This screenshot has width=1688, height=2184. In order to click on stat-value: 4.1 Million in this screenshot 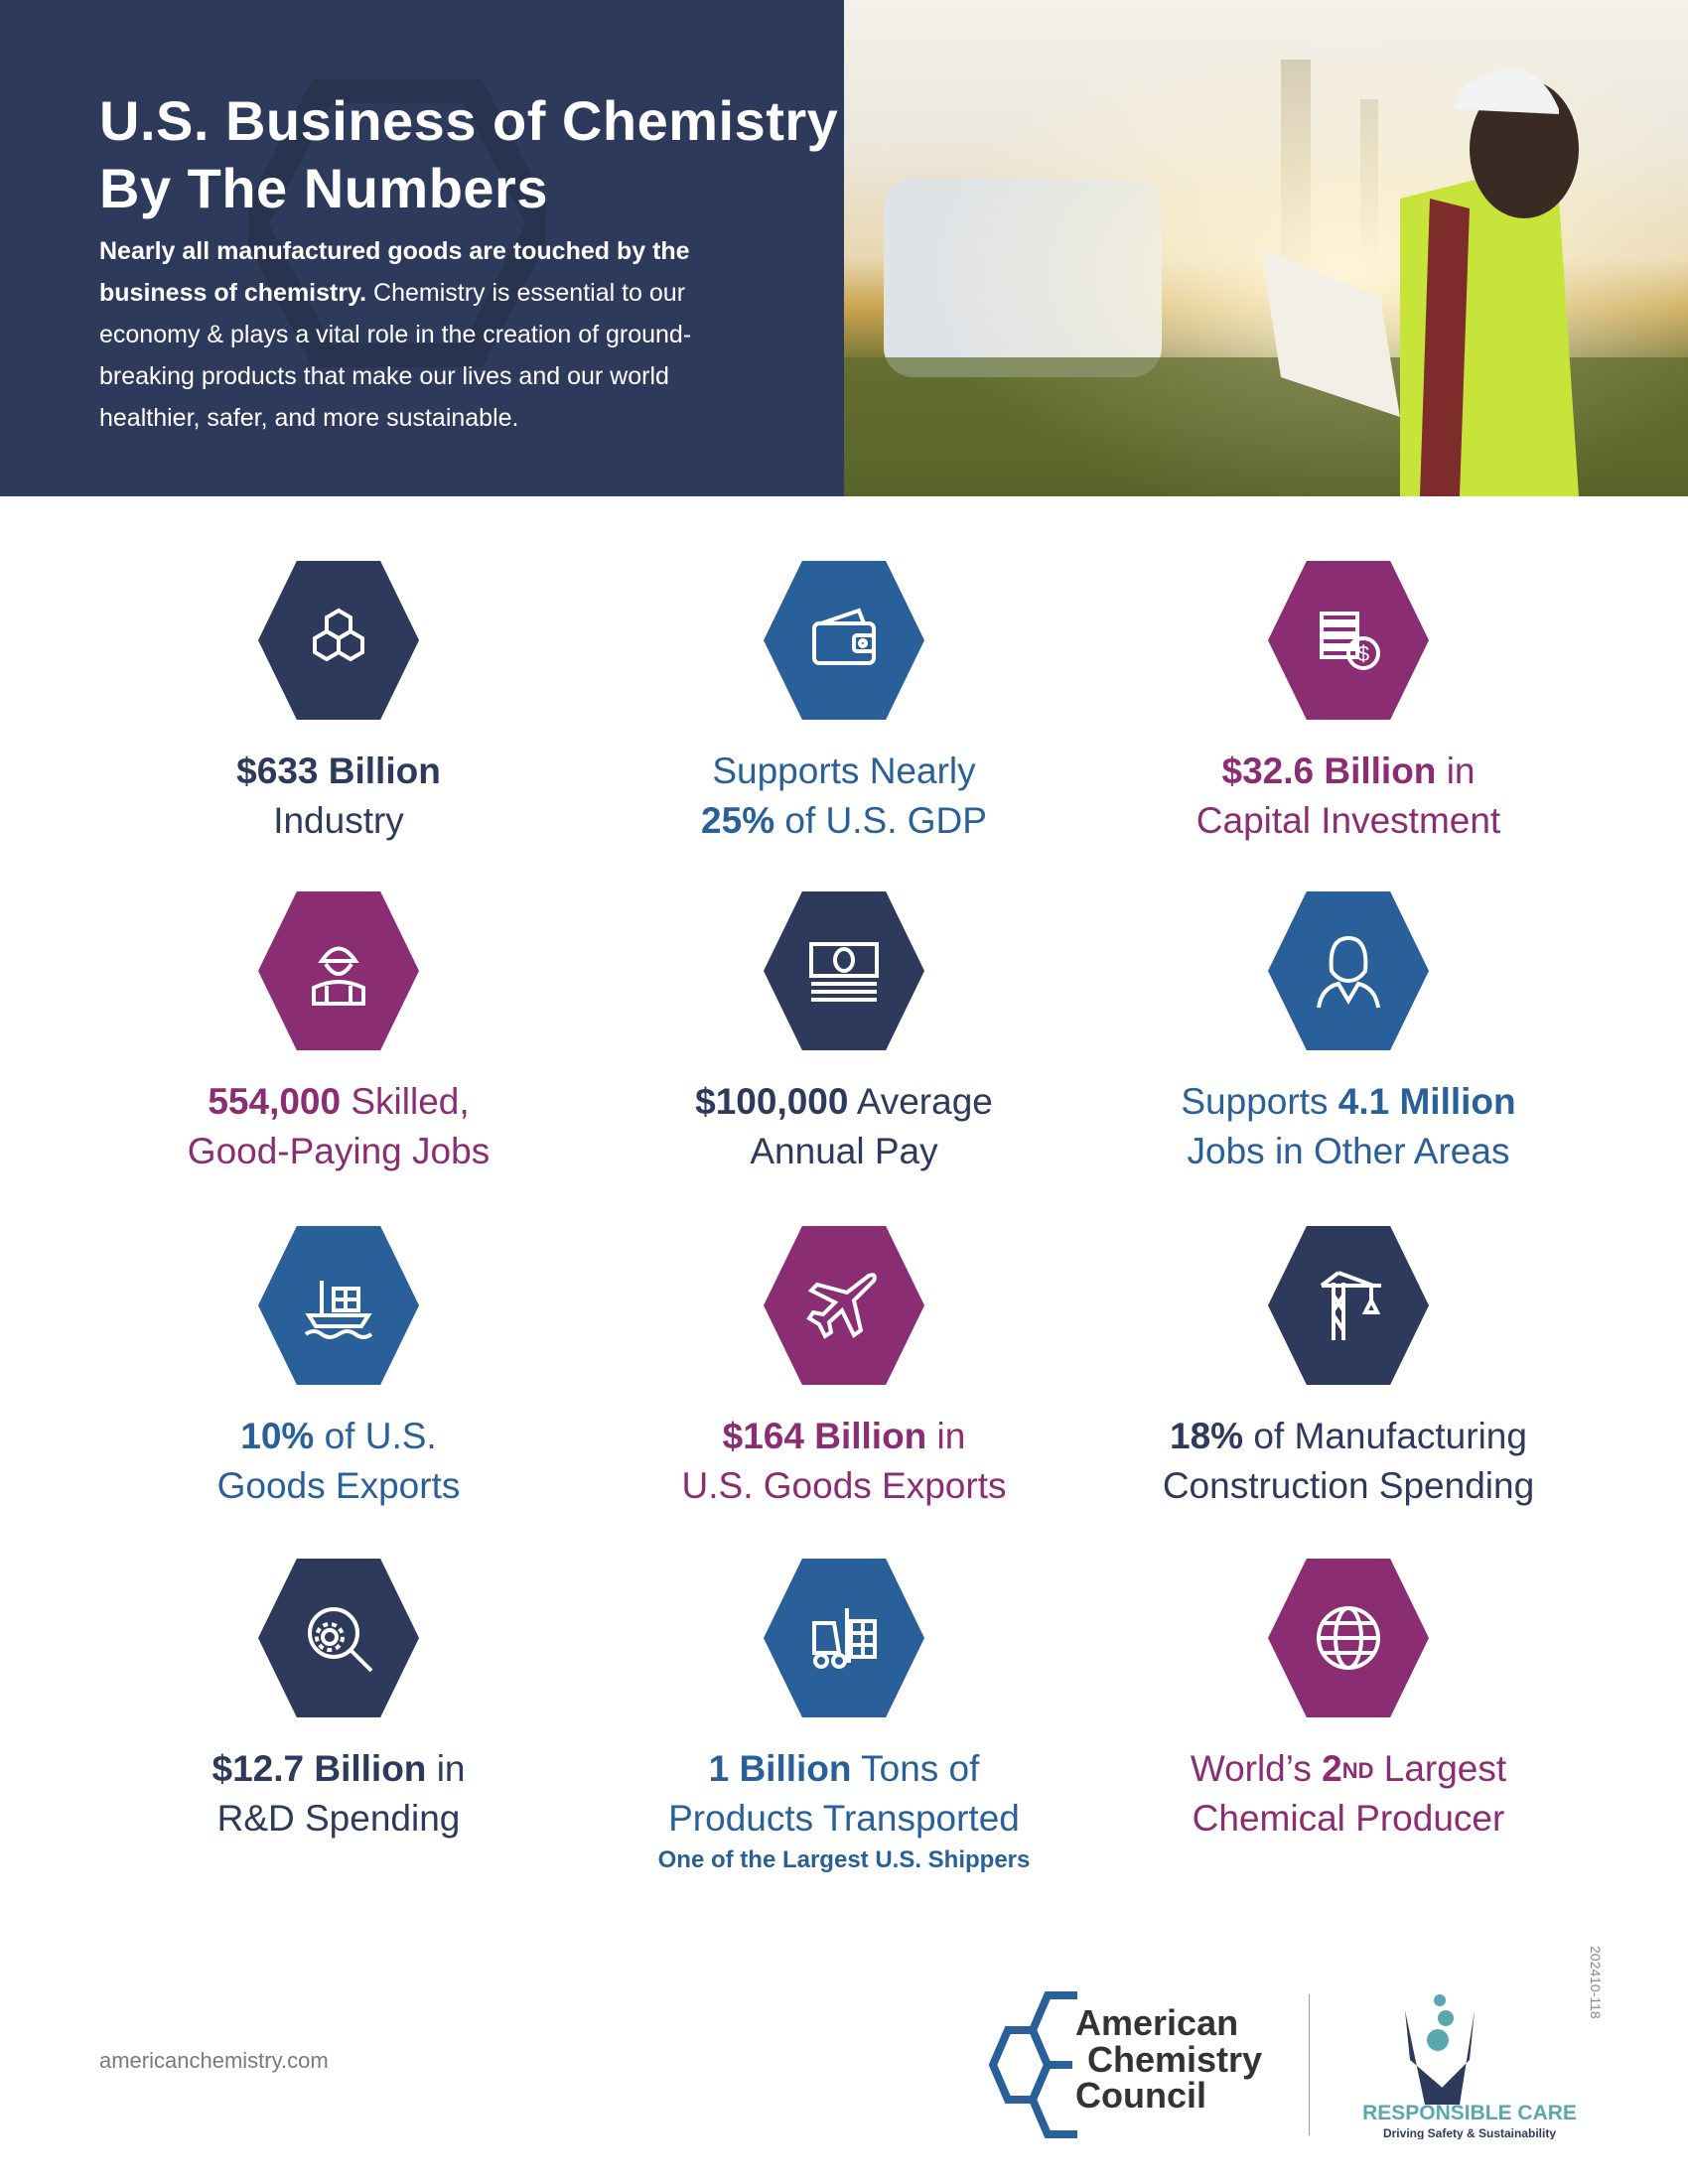, I will do `click(1426, 1101)`.